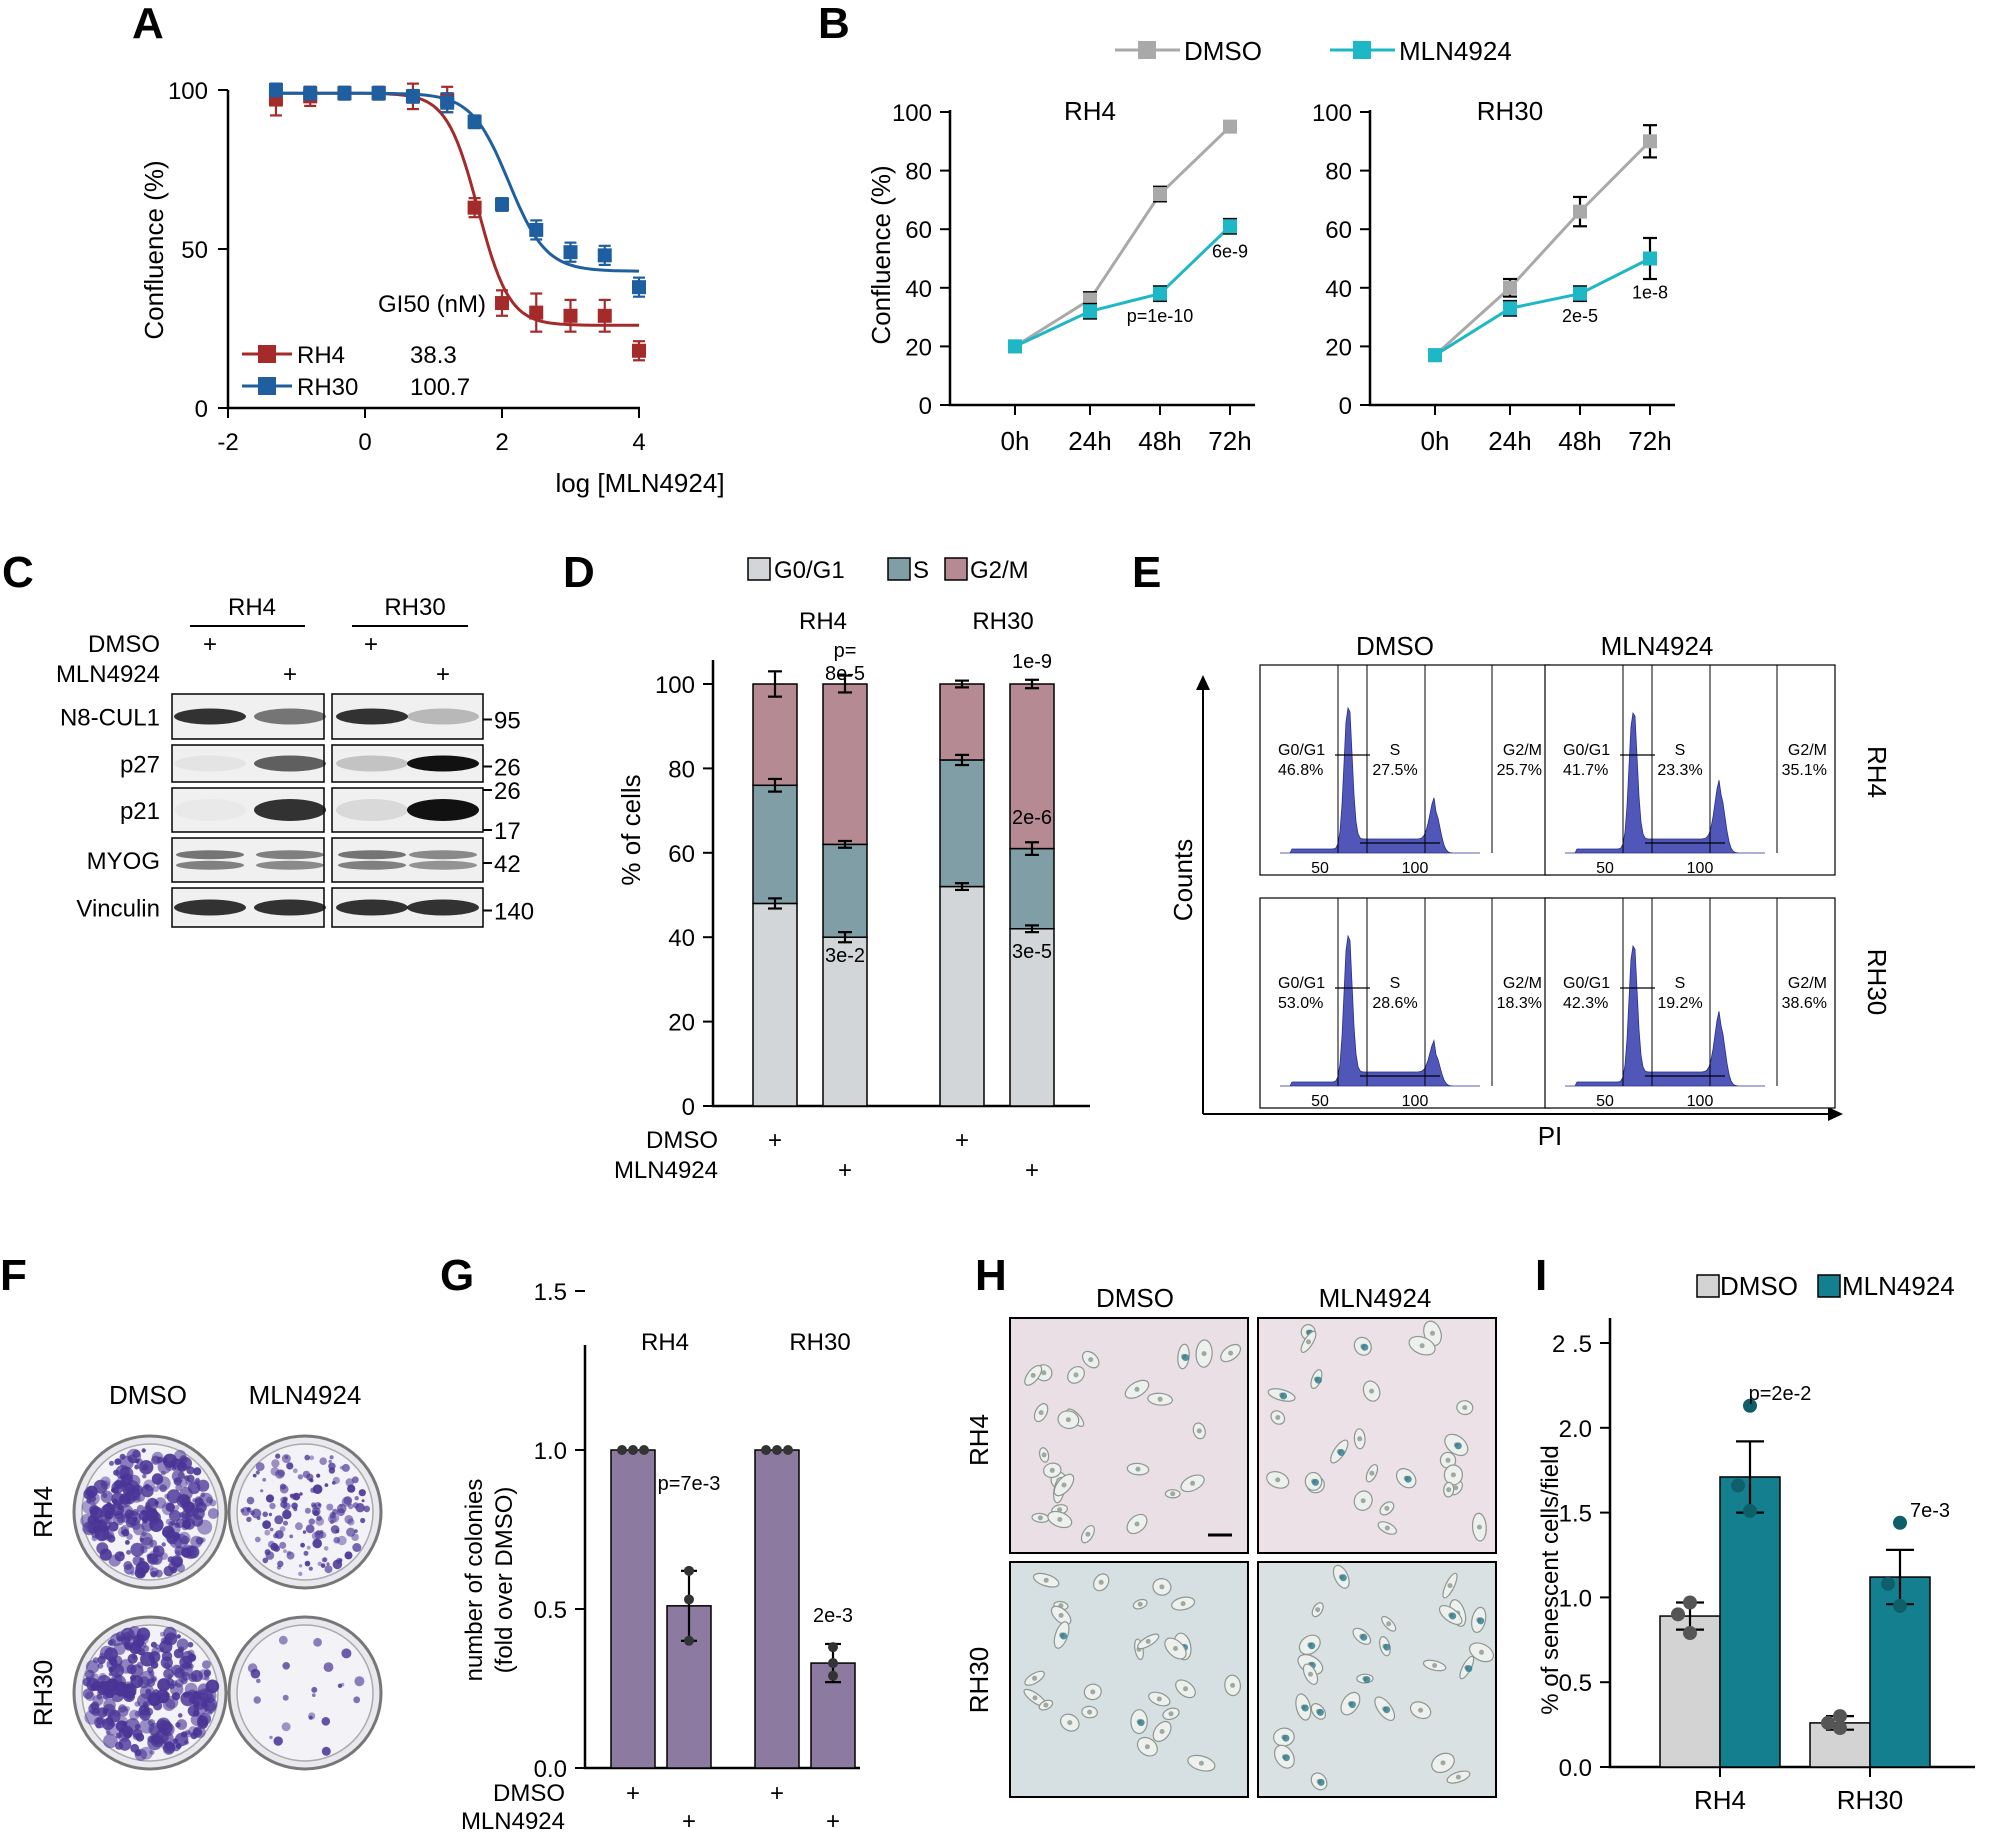 This screenshot has width=2000, height=1834. Describe the element at coordinates (1542, 307) in the screenshot. I see `series-line-mln4924` at that location.